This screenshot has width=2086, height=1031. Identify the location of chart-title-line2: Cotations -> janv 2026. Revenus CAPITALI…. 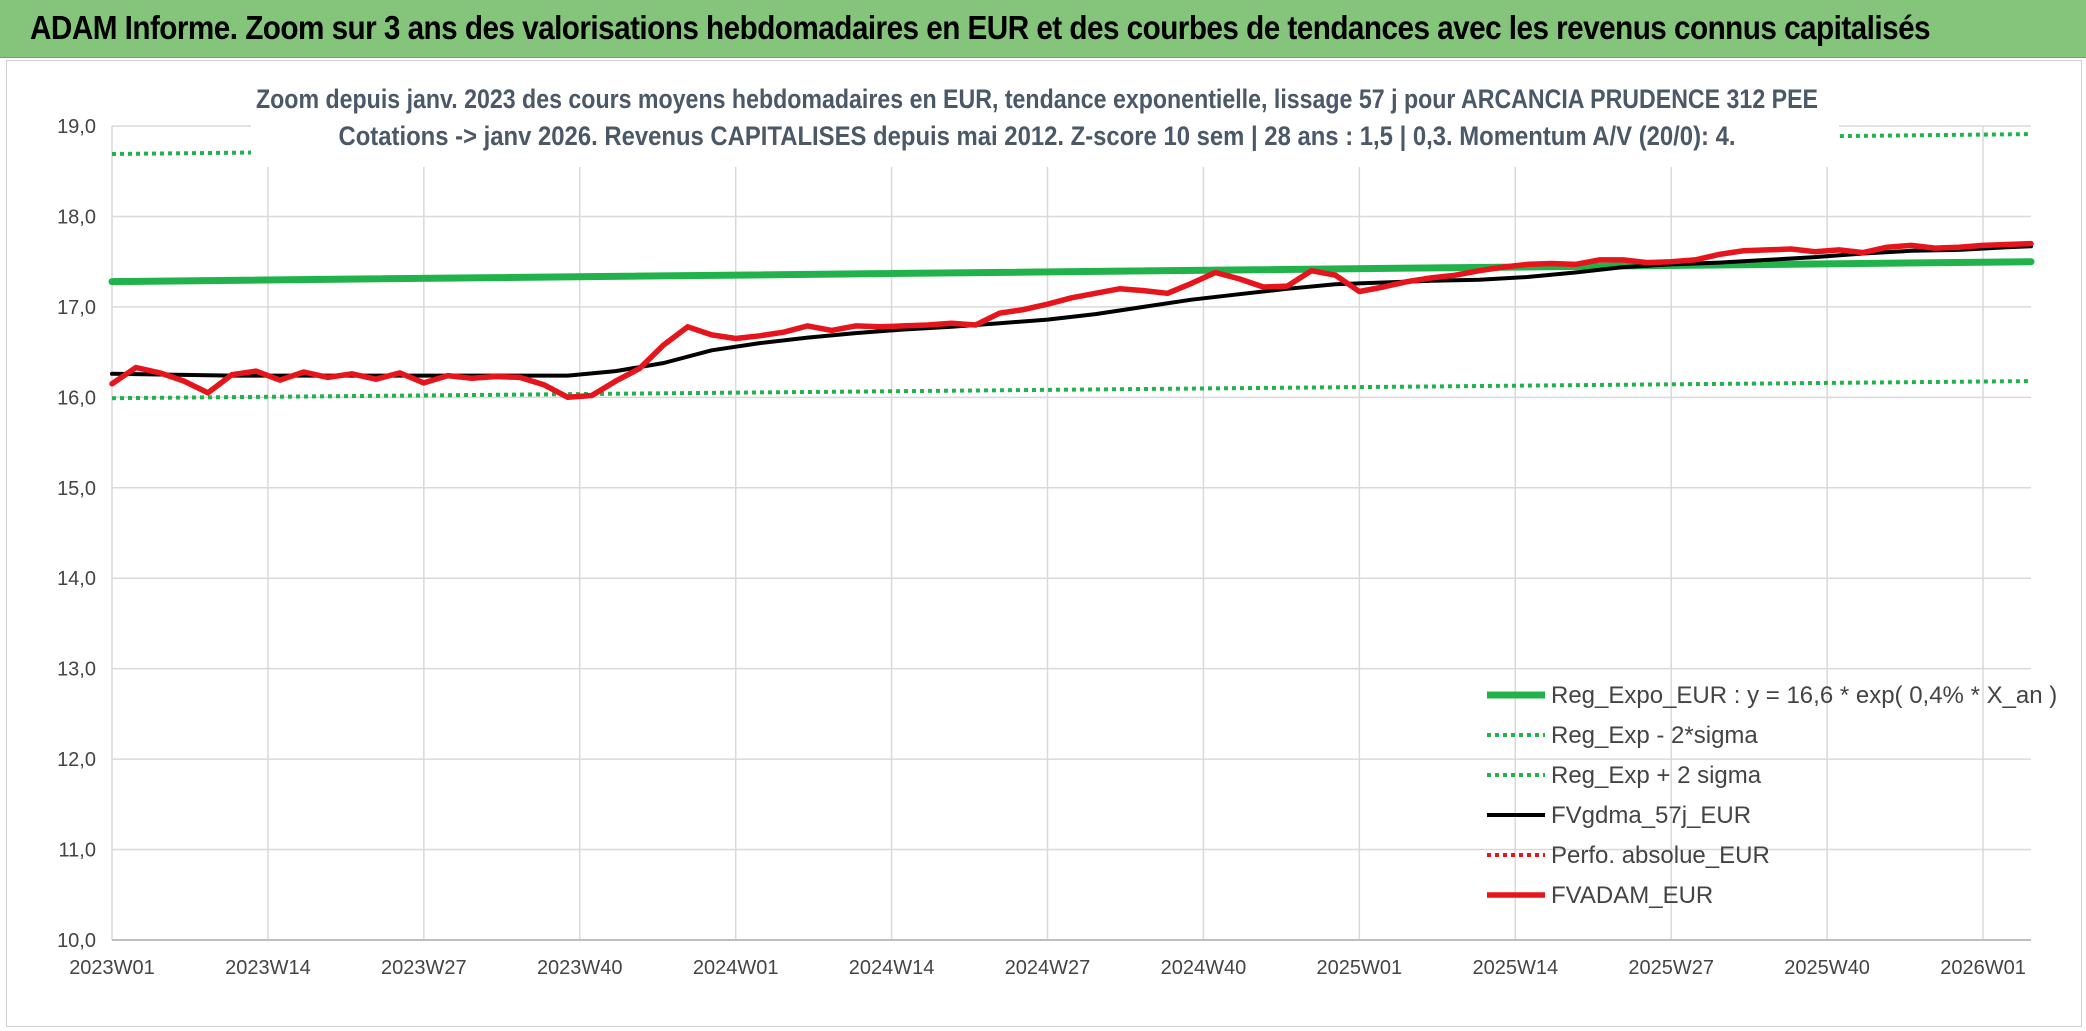
(1037, 136).